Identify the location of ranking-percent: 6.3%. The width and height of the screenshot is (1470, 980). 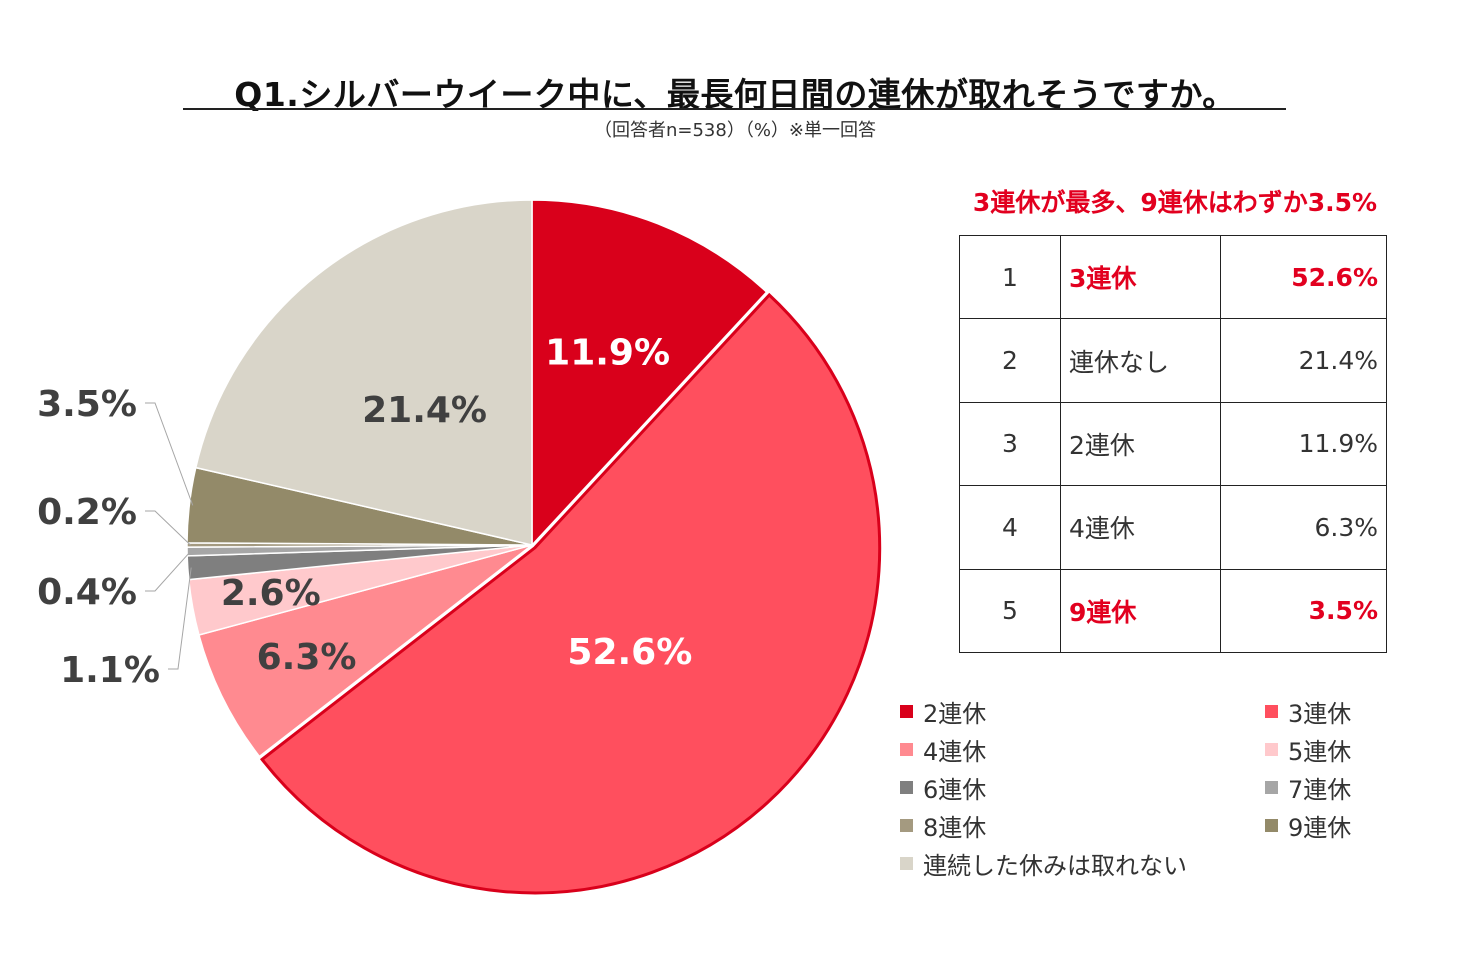
(1303, 527).